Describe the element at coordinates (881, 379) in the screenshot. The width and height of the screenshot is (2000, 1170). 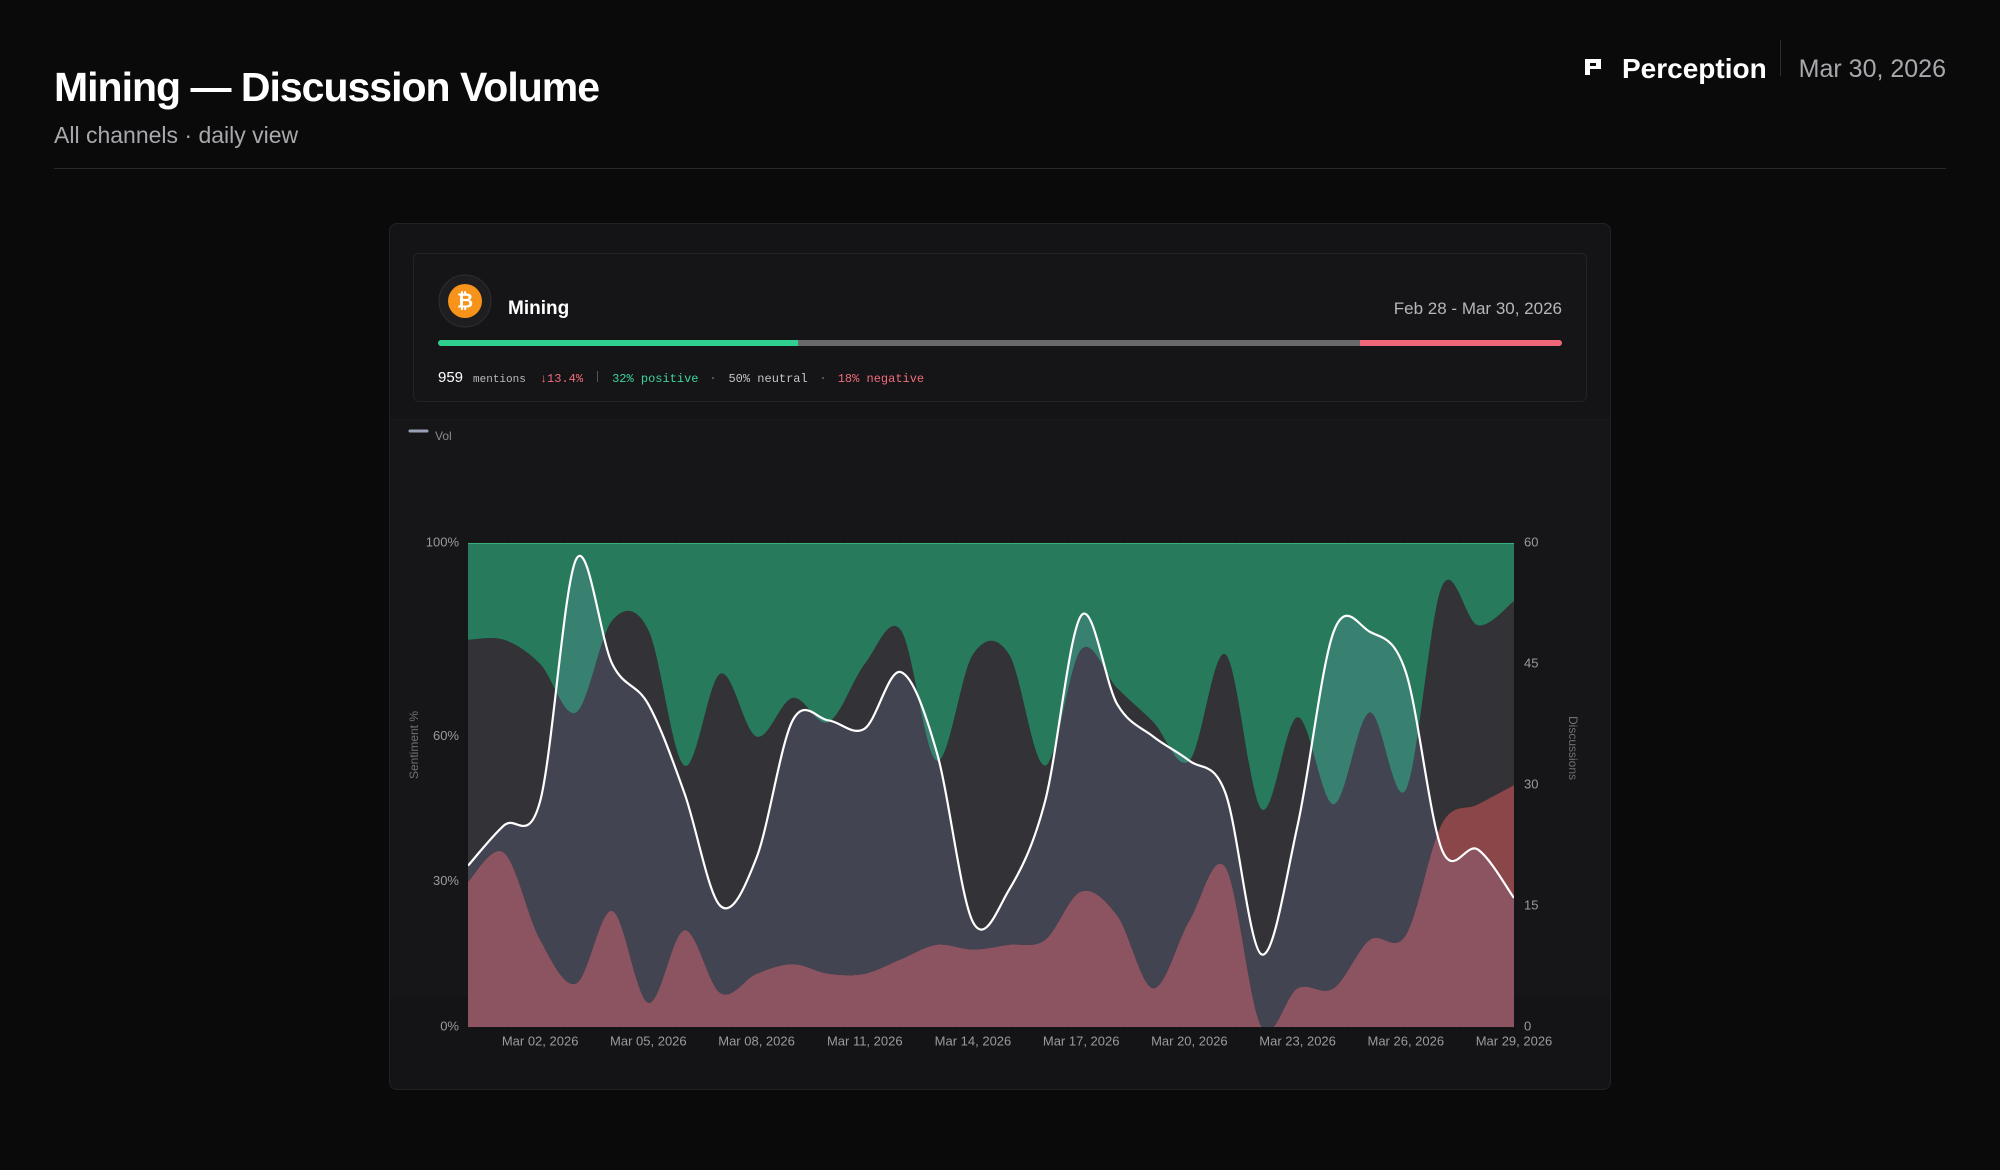
I see `negative-share: 18% negative` at that location.